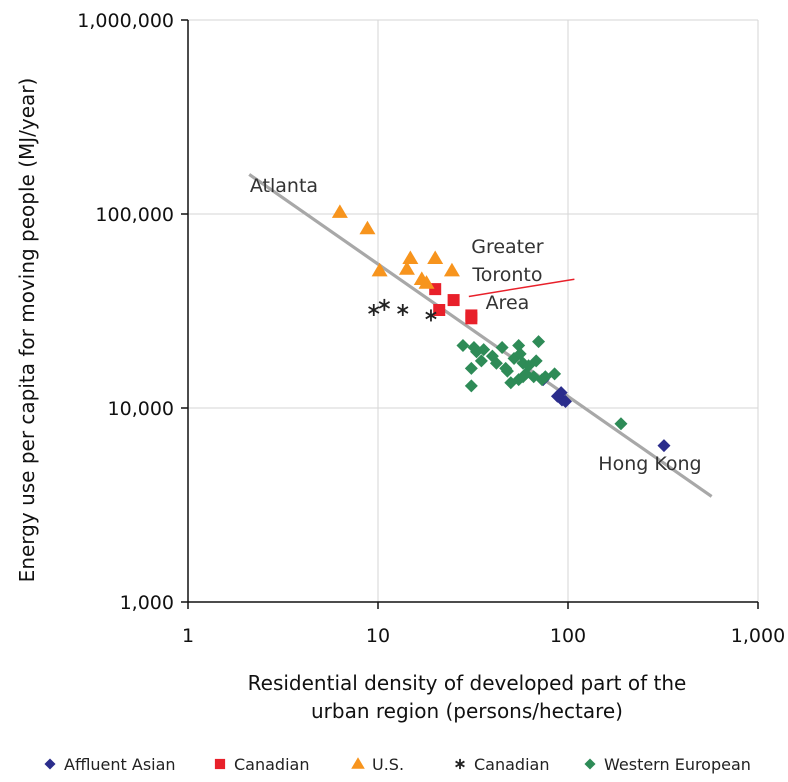 The image size is (788, 782). I want to click on legend-label: Affluent Asian, so click(120, 764).